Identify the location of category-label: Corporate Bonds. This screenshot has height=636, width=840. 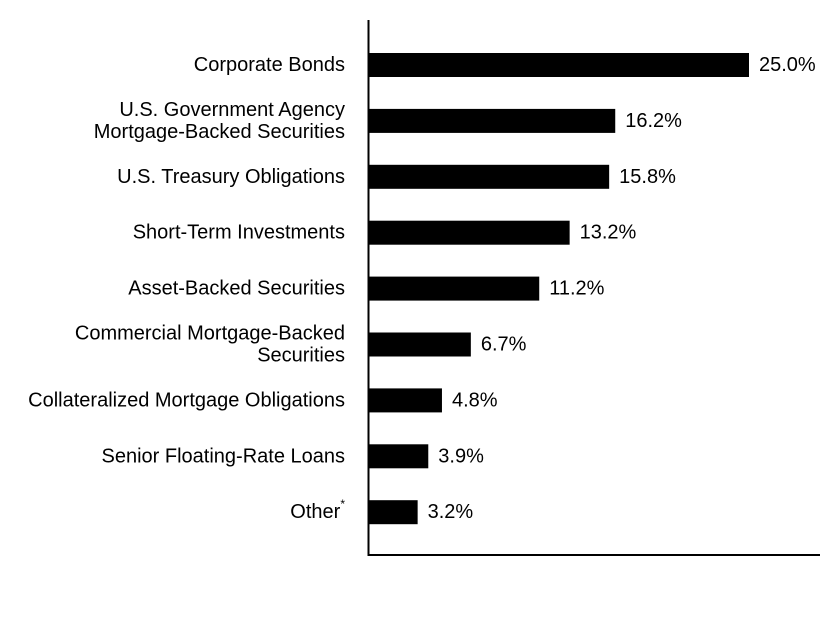
(269, 65).